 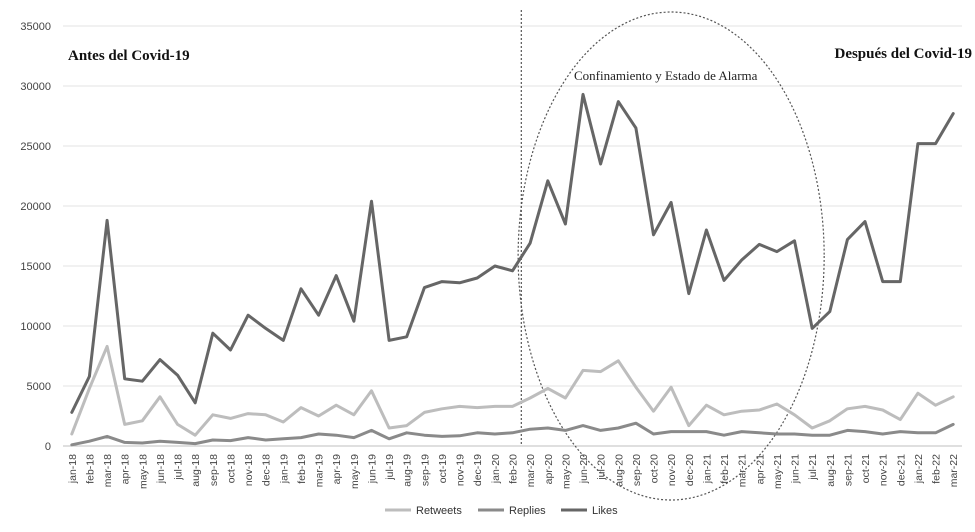 I want to click on x-tick-label: dec-19, so click(x=478, y=470).